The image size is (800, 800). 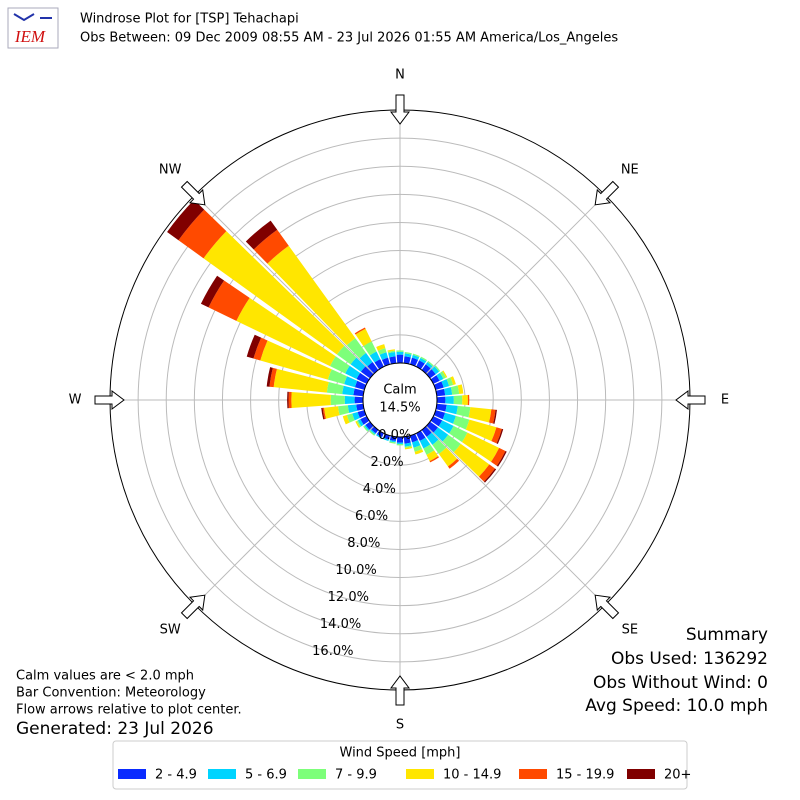 What do you see at coordinates (379, 489) in the screenshot?
I see `r-tick-label: 4.0%` at bounding box center [379, 489].